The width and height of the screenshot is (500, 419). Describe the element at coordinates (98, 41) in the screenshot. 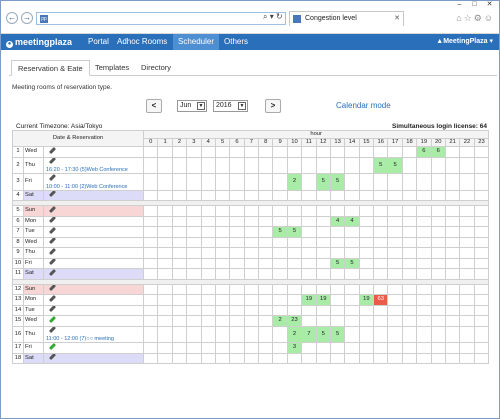

I see `menu-portal: Portal` at that location.